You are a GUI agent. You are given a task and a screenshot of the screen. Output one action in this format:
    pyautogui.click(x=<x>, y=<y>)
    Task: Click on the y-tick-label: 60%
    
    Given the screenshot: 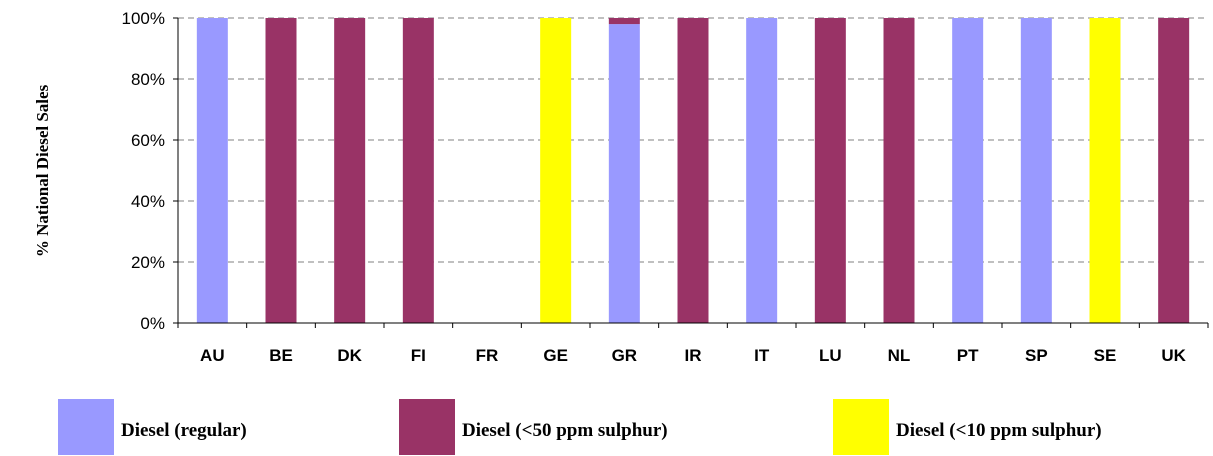 What is the action you would take?
    pyautogui.click(x=148, y=140)
    